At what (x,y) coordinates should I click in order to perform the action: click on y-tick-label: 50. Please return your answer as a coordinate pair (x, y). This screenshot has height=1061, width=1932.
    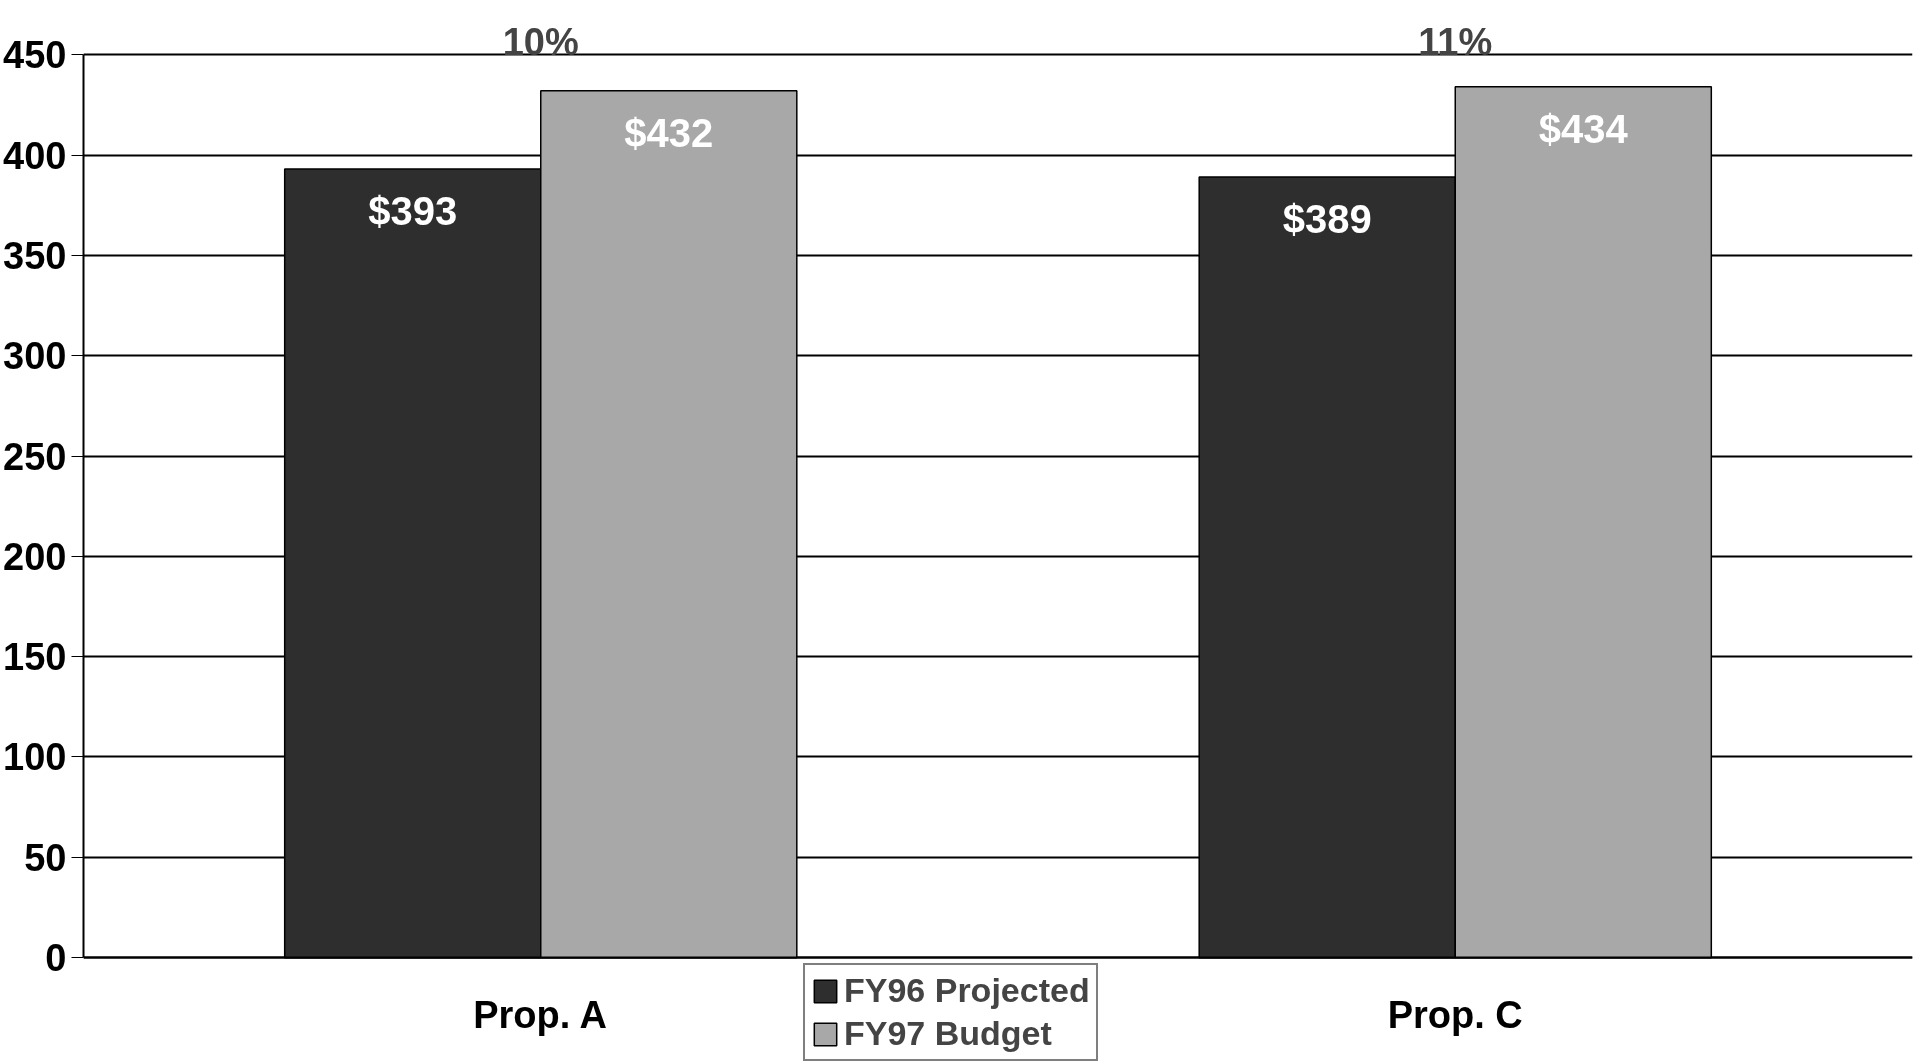
    Looking at the image, I should click on (45, 857).